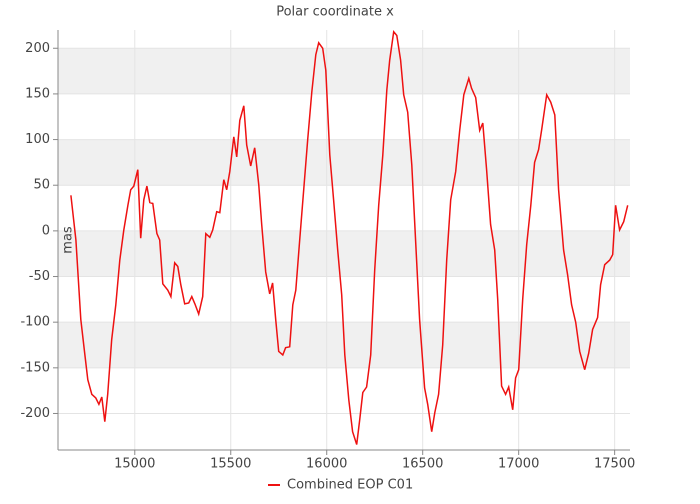 The width and height of the screenshot is (700, 504). What do you see at coordinates (41, 185) in the screenshot?
I see `y-tick-label: 50` at bounding box center [41, 185].